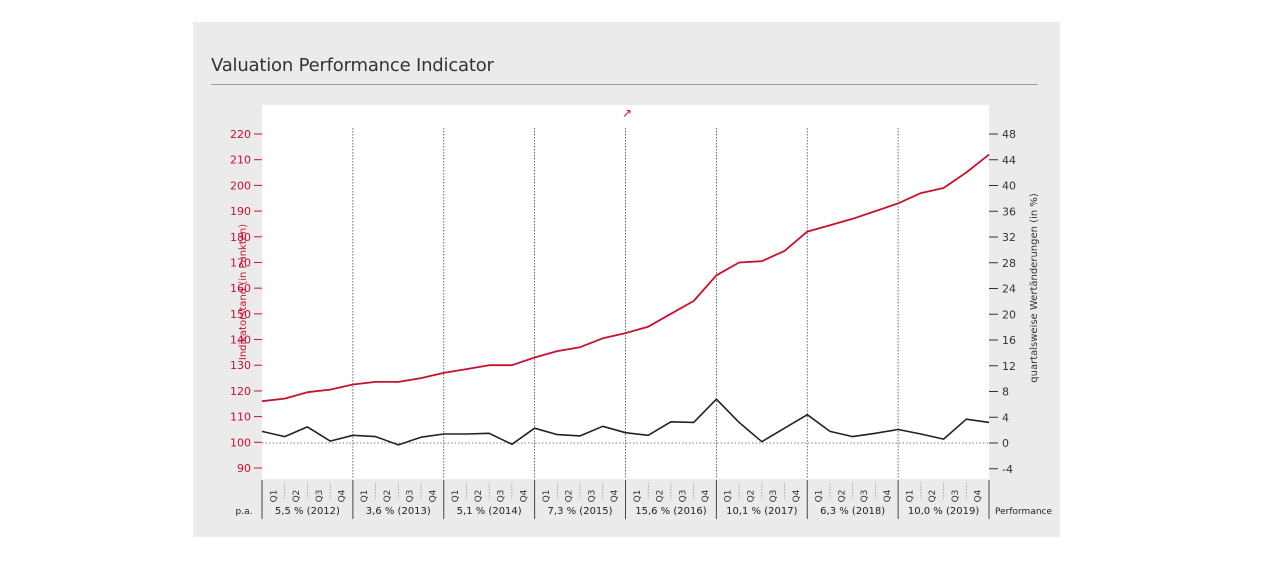  I want to click on year-performance-label: 3,6 % (2013), so click(398, 511).